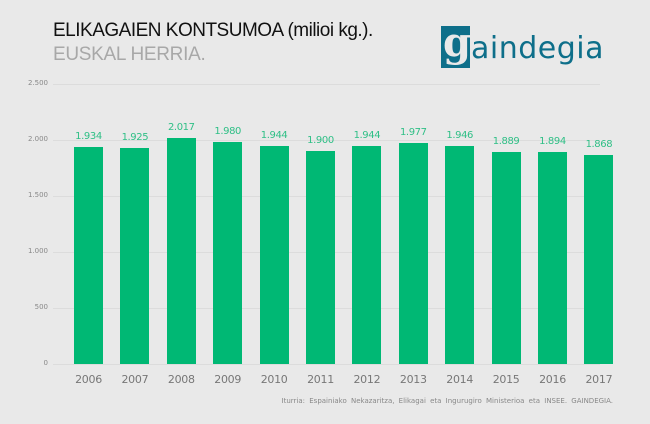  I want to click on bar-2007, so click(135, 256).